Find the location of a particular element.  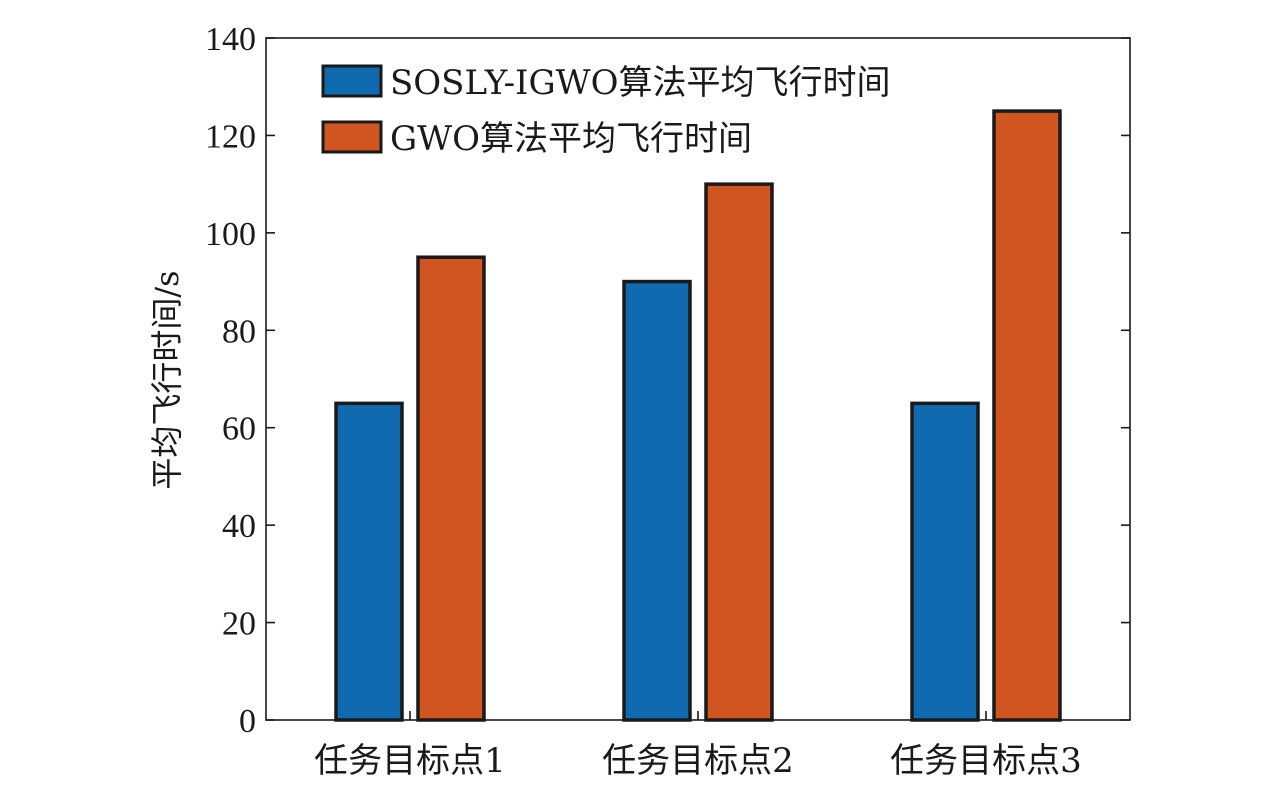

x-axis: 任务目标点1 任务目标点2 任务目标点3 is located at coordinates (698, 746).